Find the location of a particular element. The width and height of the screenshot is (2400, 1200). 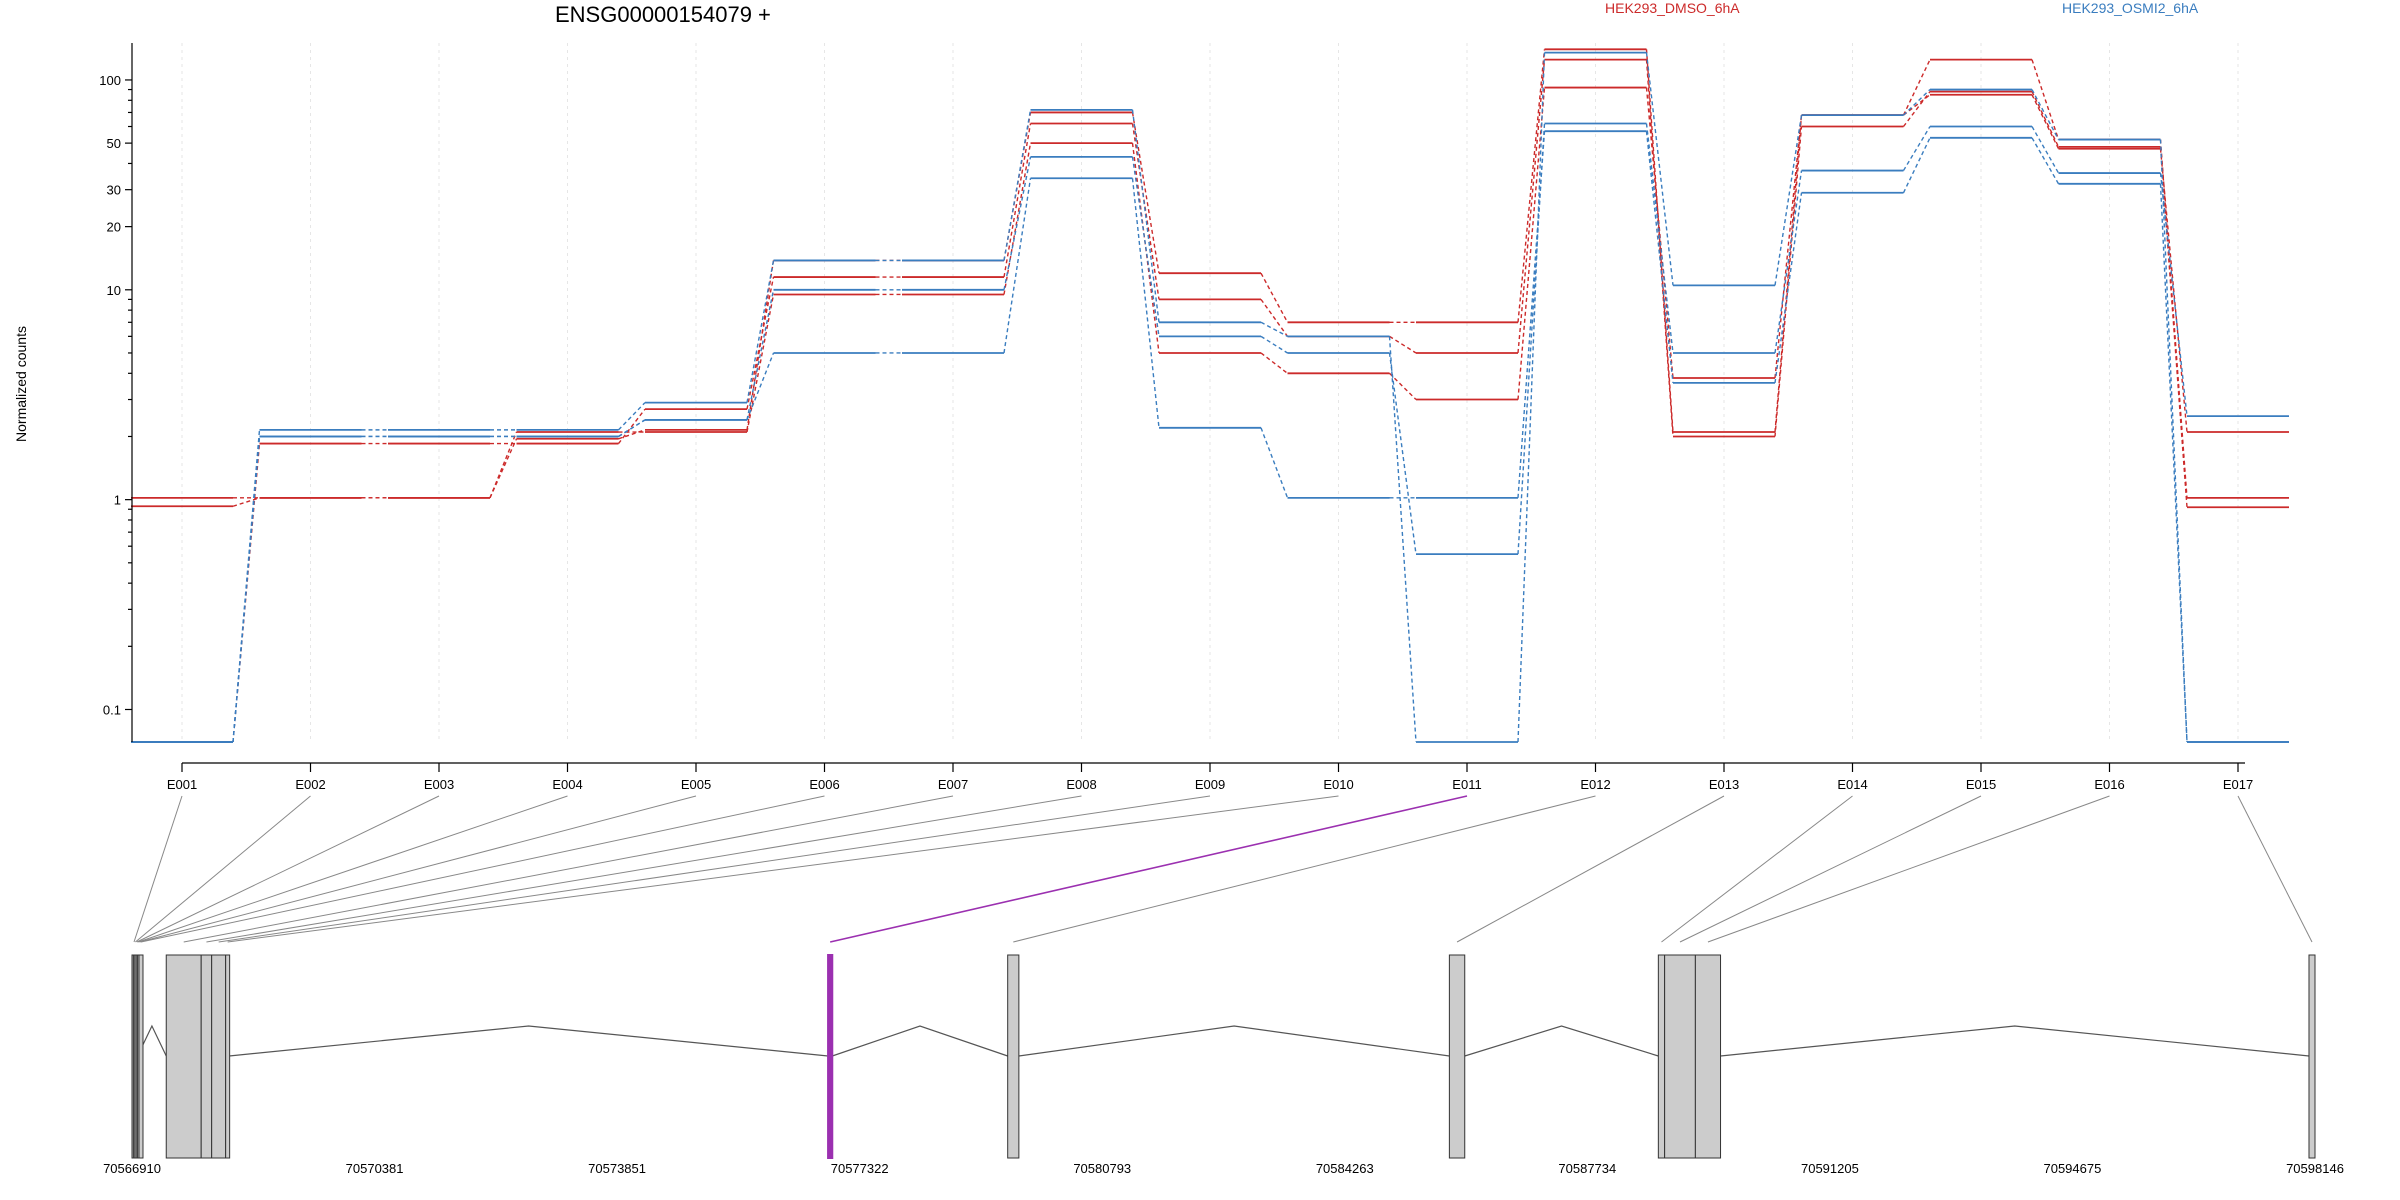

y-tick-label: 0.1 is located at coordinates (112, 709).